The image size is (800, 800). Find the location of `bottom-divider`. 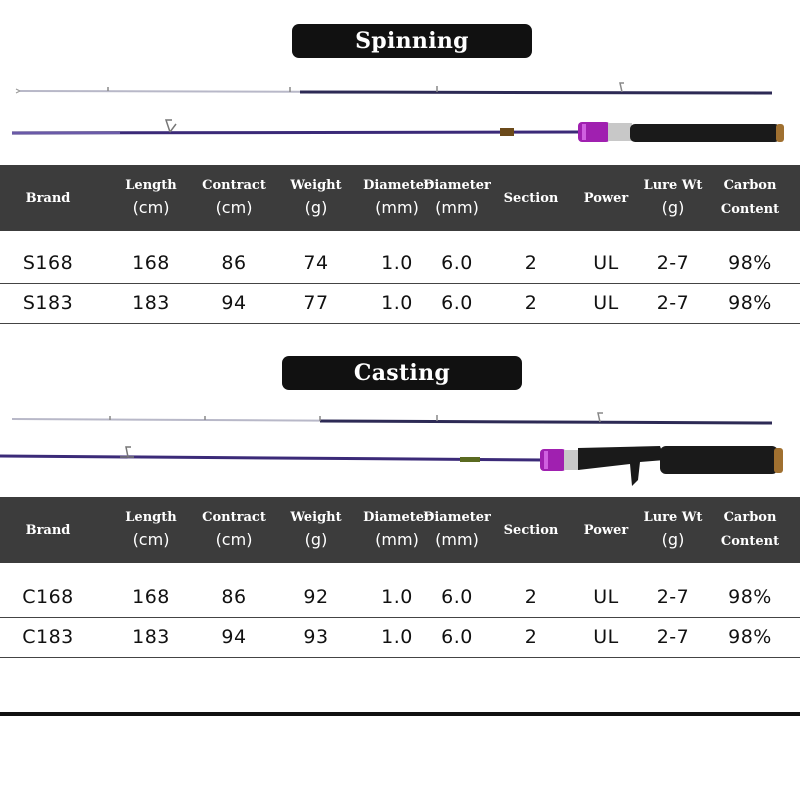

bottom-divider is located at coordinates (400, 714).